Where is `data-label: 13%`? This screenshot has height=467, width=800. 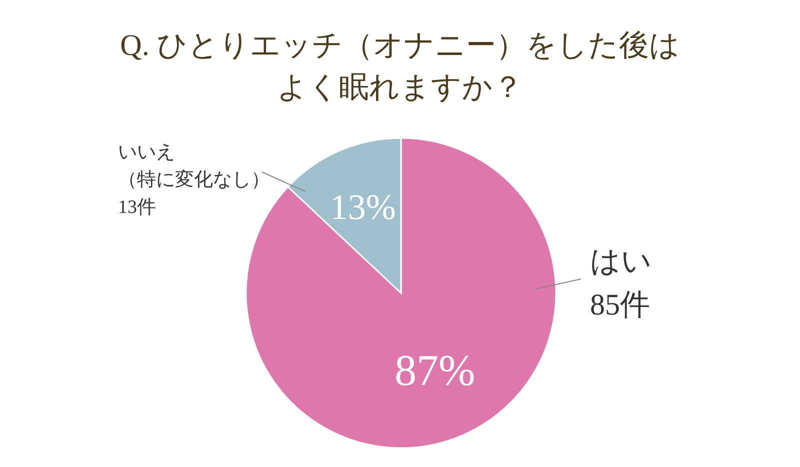 data-label: 13% is located at coordinates (363, 206).